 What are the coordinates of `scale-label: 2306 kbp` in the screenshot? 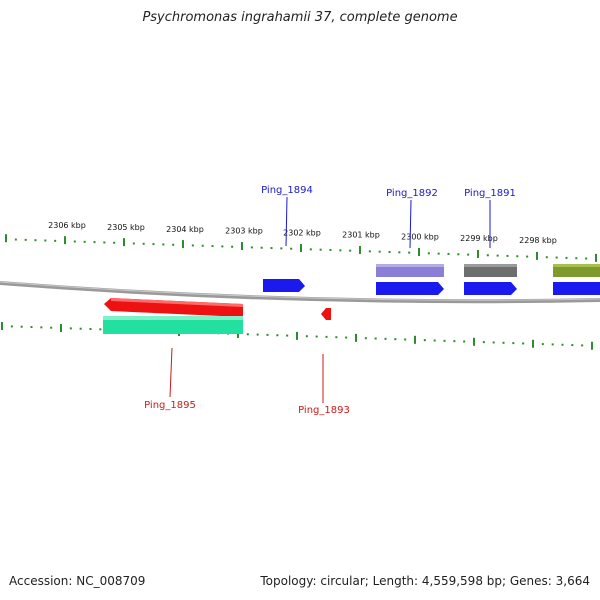 It's located at (67, 225).